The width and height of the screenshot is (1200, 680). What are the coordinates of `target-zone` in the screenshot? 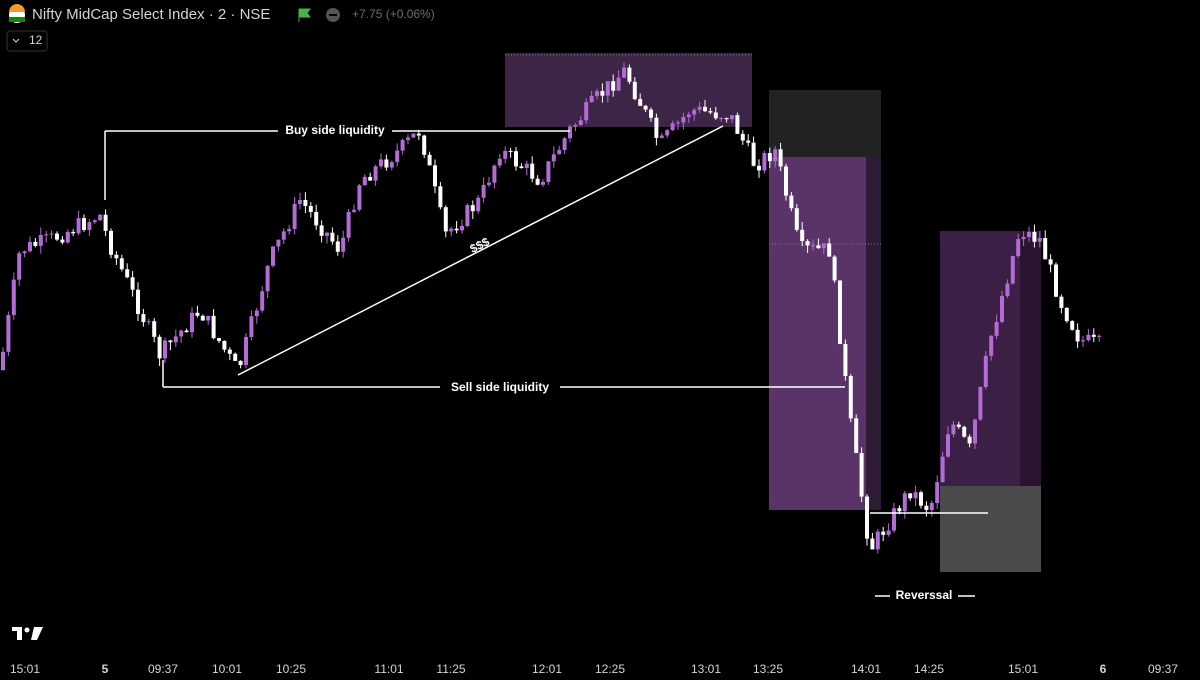 It's located at (817, 333).